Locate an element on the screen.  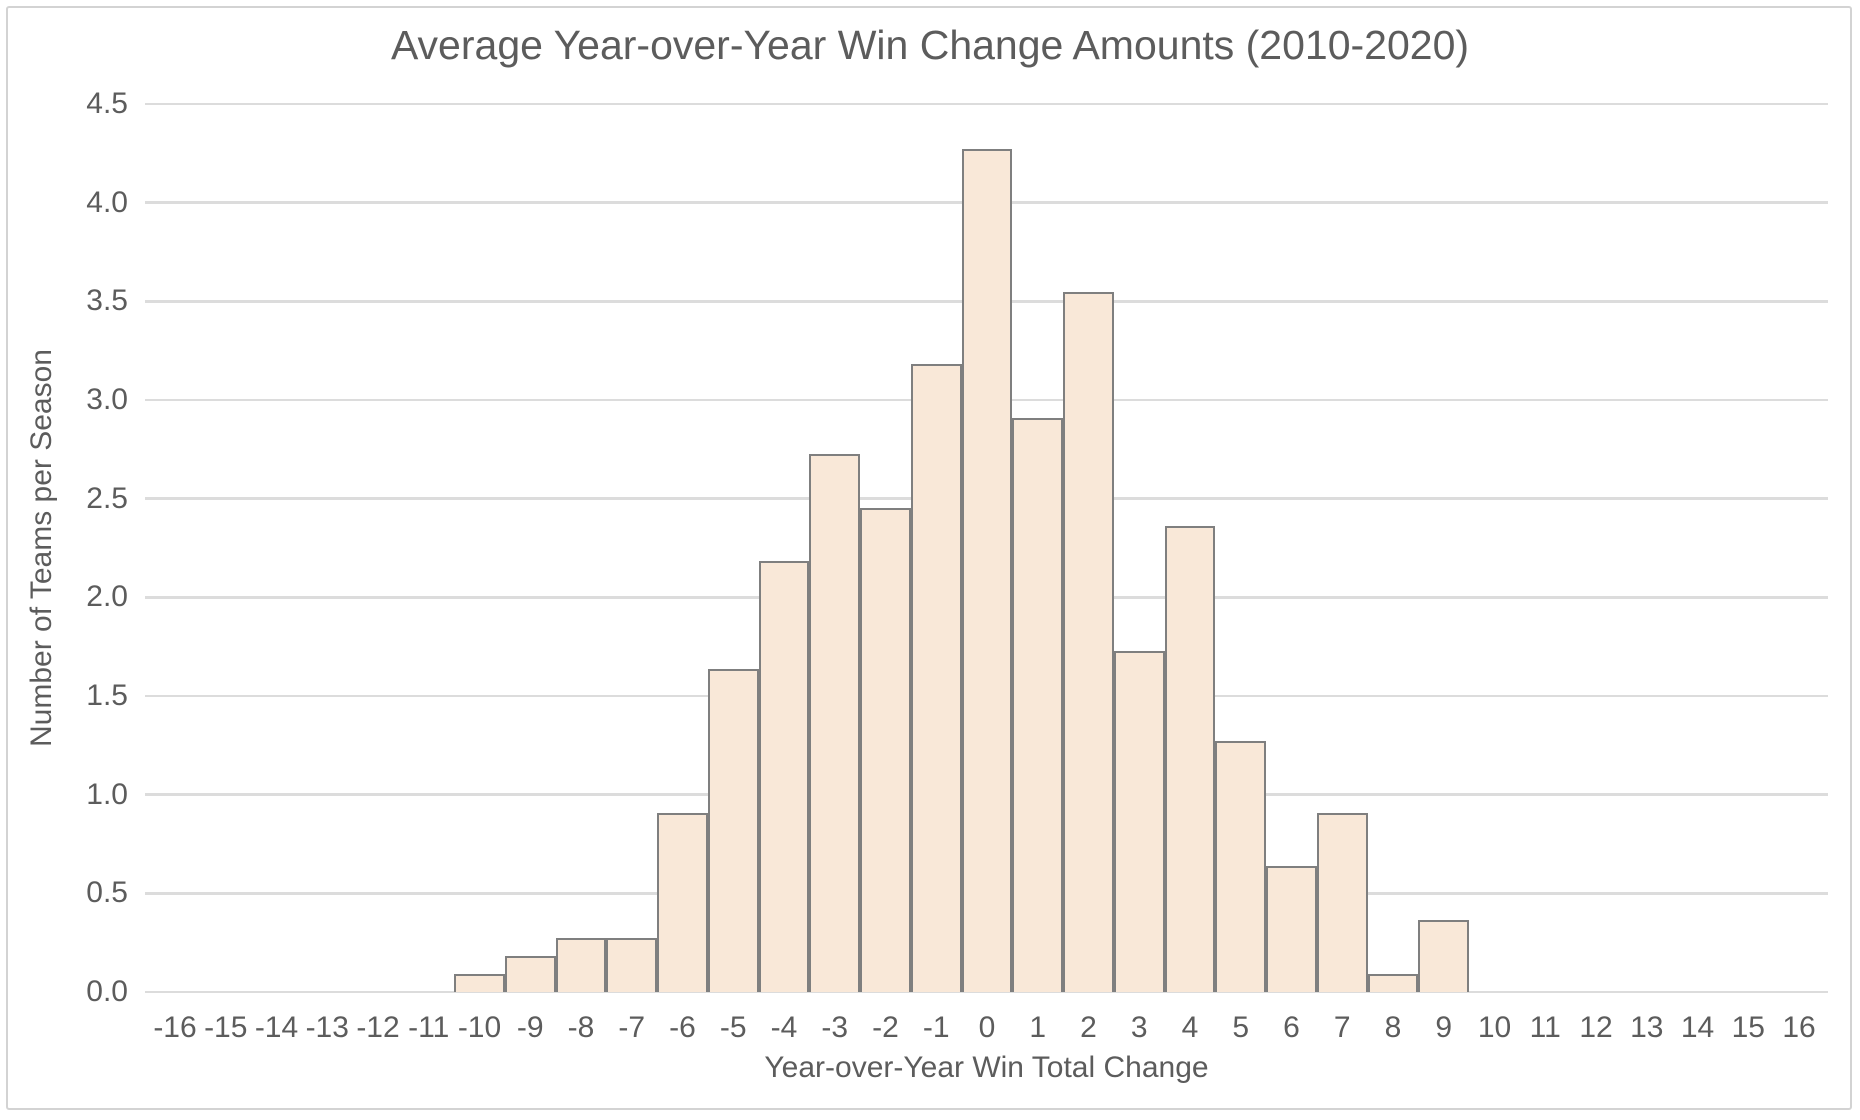
x-tick-label-3: 3 is located at coordinates (1139, 1027).